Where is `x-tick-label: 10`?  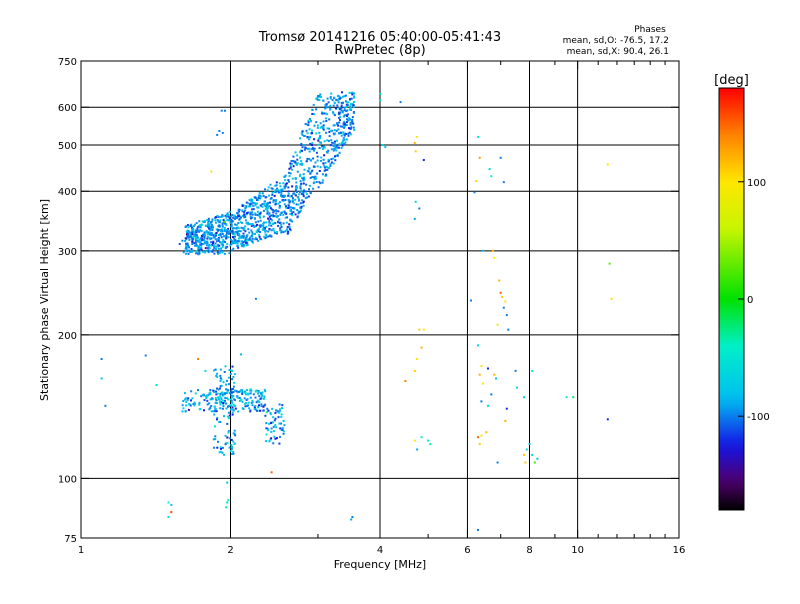 x-tick-label: 10 is located at coordinates (577, 550).